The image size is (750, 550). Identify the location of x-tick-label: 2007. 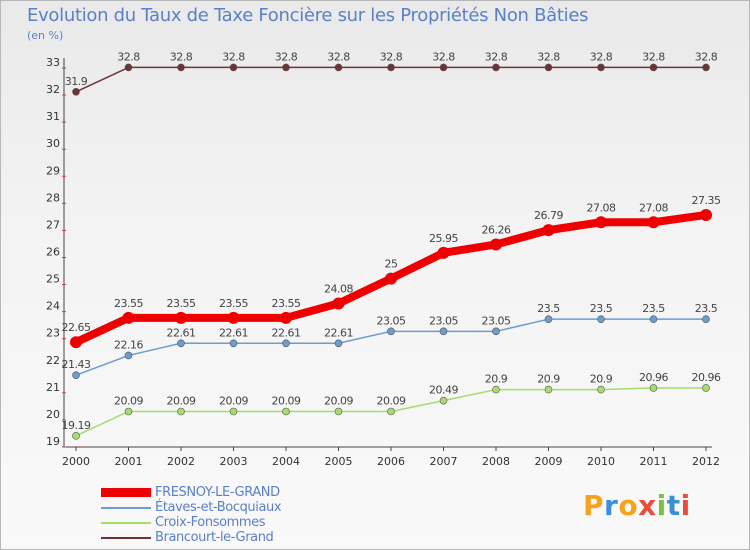
(444, 461).